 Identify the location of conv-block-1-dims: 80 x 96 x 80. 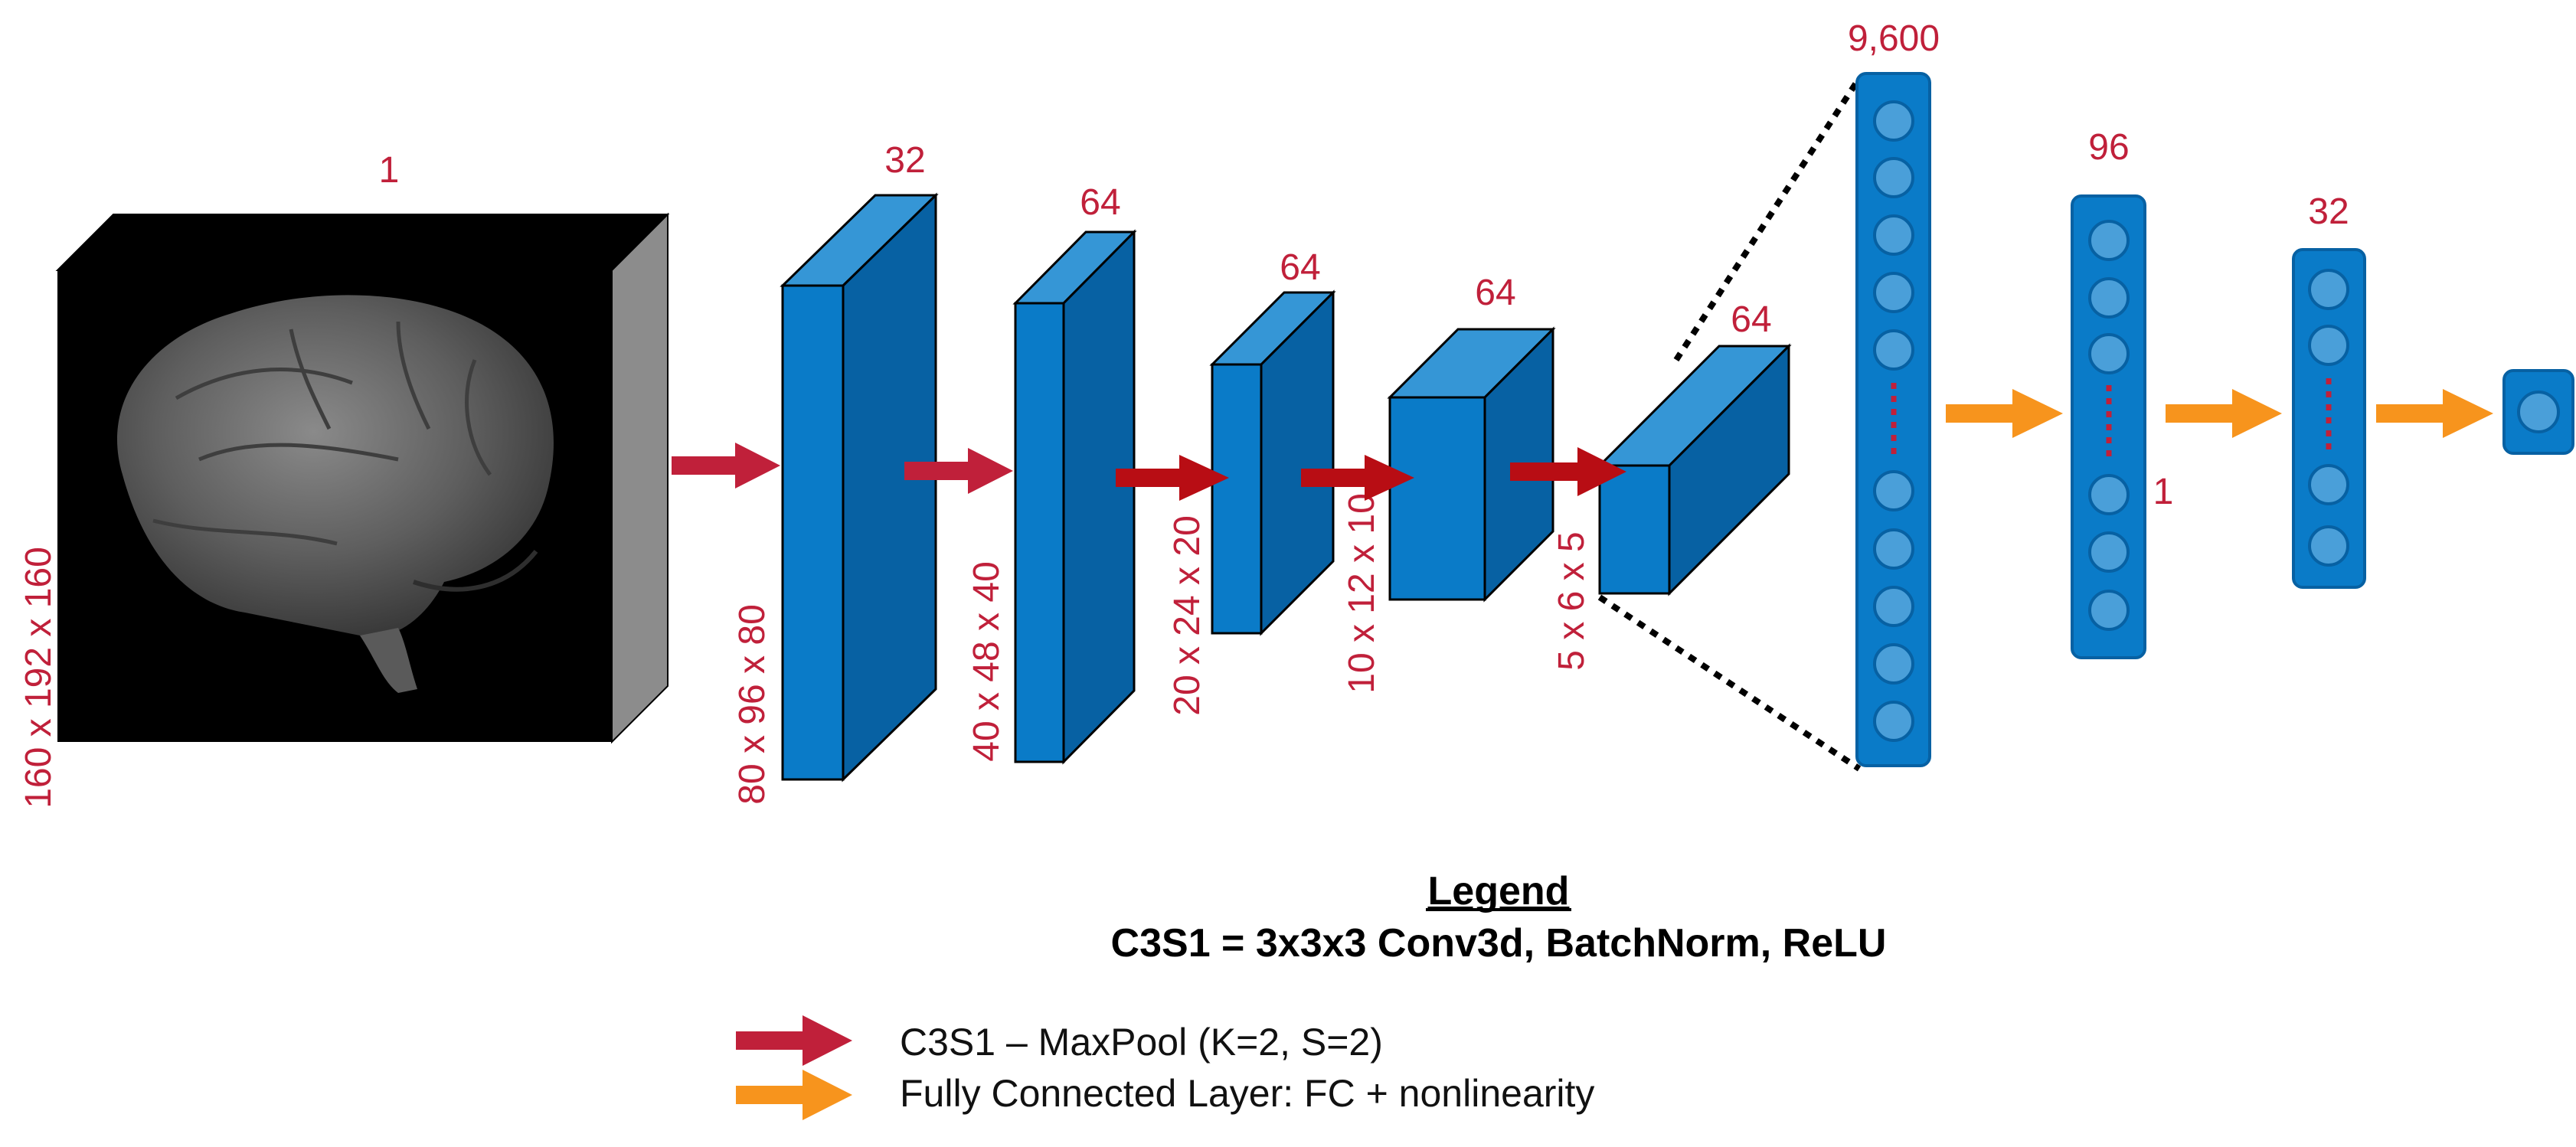
(752, 704).